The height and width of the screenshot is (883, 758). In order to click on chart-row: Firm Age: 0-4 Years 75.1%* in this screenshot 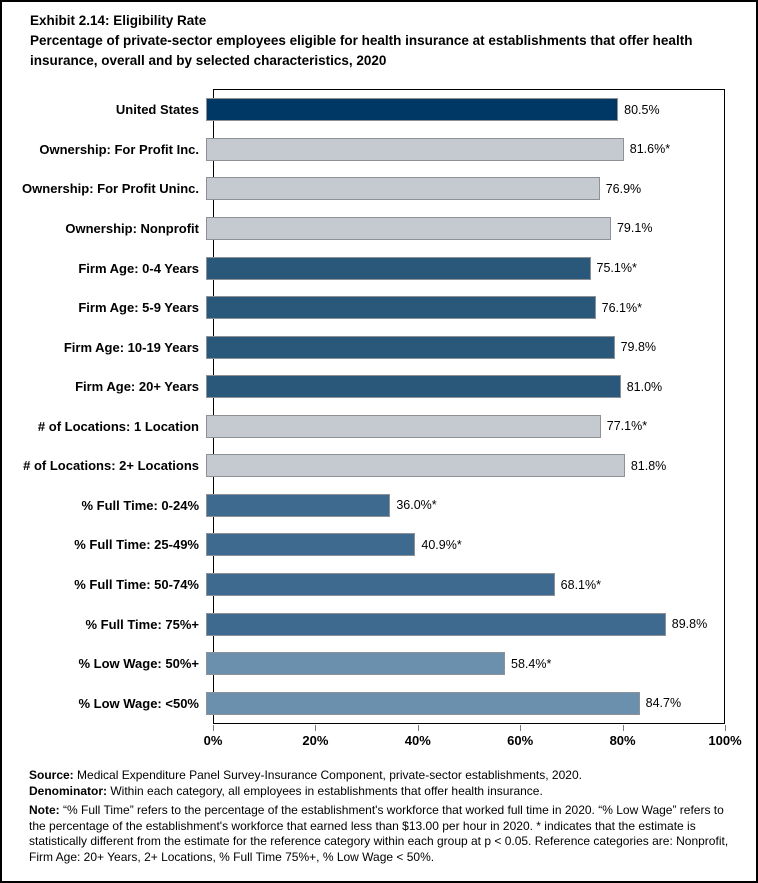, I will do `click(364, 268)`.